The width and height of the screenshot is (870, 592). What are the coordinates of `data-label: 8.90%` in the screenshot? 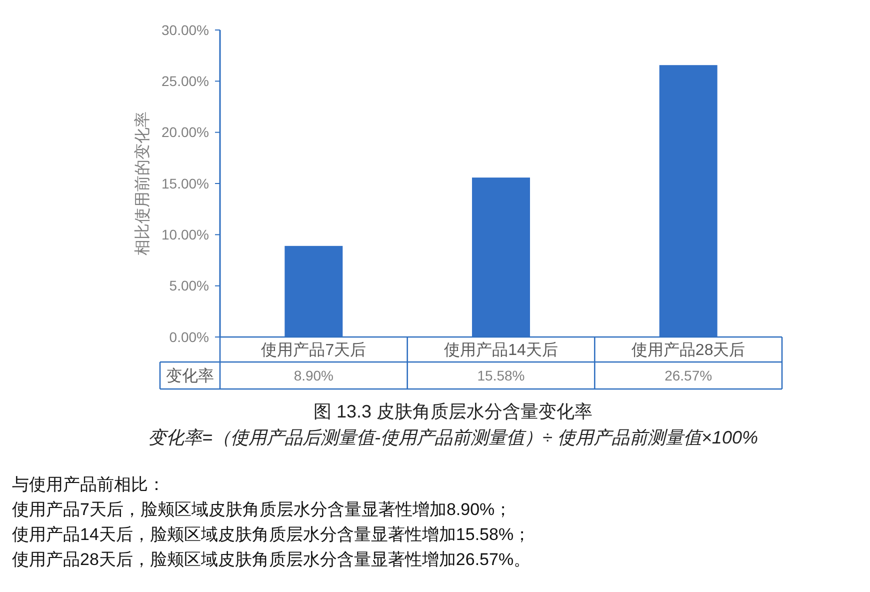 It's located at (314, 375).